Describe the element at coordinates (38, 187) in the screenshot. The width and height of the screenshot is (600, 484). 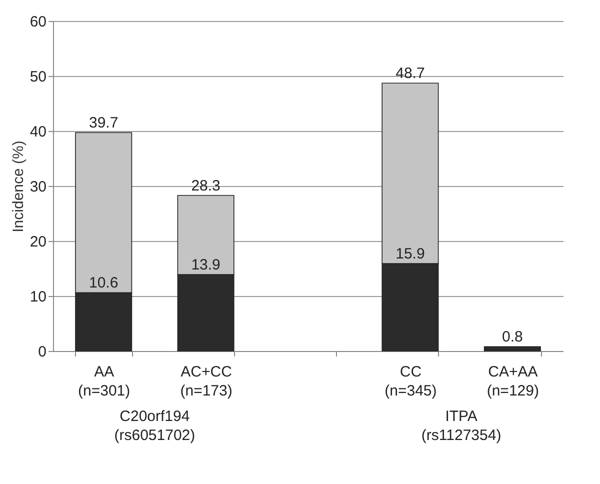
I see `y-tick-label: 30` at that location.